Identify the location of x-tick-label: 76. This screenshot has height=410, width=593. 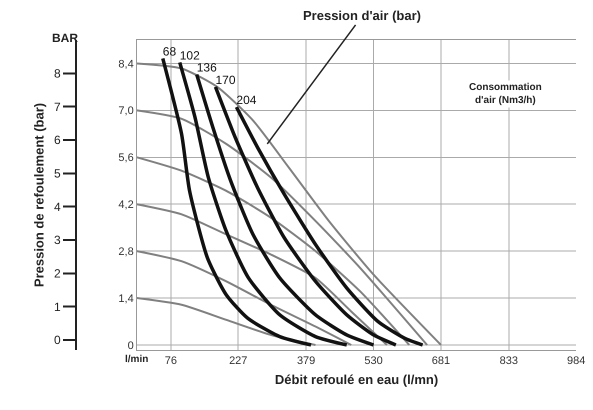
(170, 361).